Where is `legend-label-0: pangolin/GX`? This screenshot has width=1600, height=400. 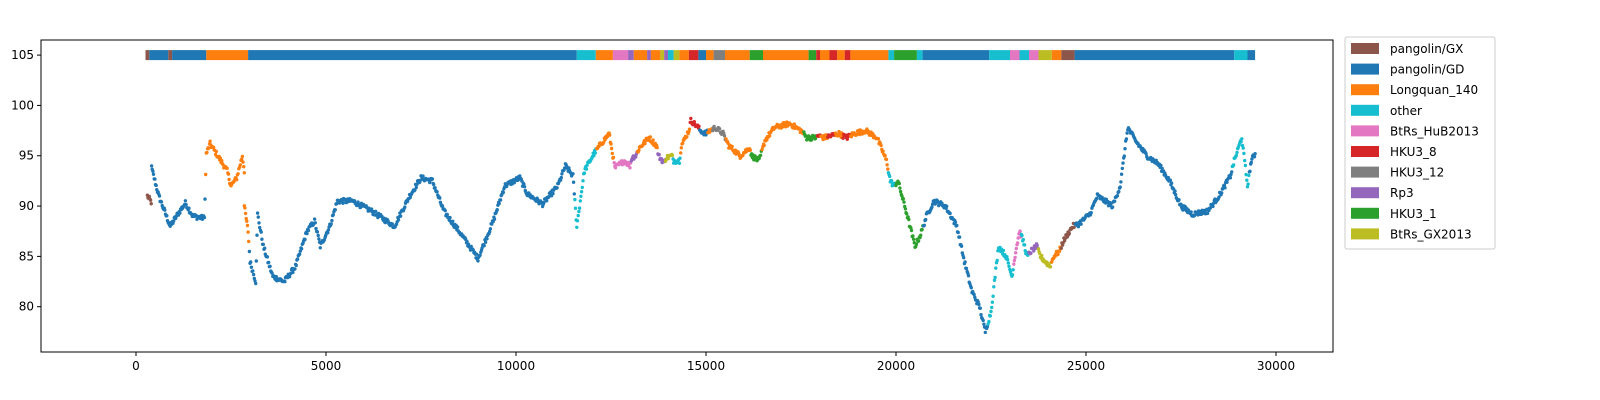 legend-label-0: pangolin/GX is located at coordinates (1426, 49).